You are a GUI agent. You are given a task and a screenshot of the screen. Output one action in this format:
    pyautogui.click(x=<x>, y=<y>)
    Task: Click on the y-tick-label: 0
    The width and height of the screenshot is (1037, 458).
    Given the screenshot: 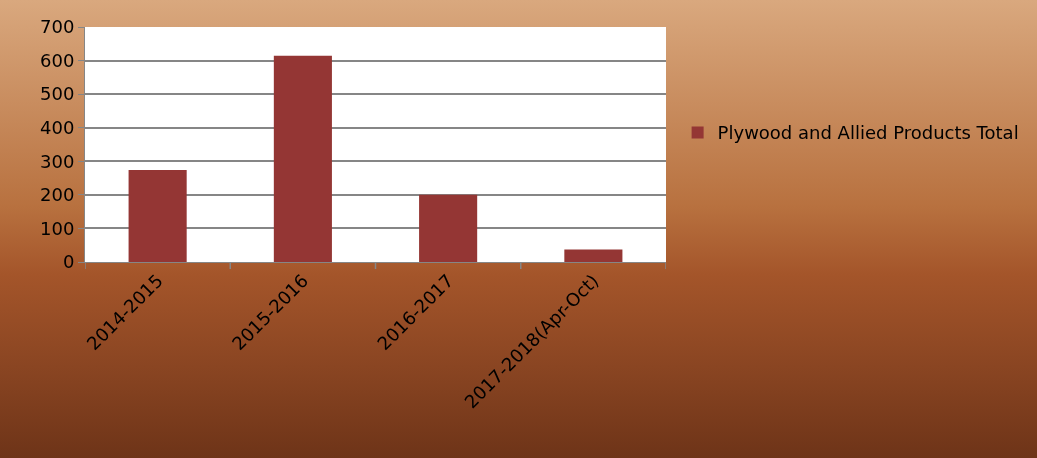 What is the action you would take?
    pyautogui.click(x=68, y=262)
    